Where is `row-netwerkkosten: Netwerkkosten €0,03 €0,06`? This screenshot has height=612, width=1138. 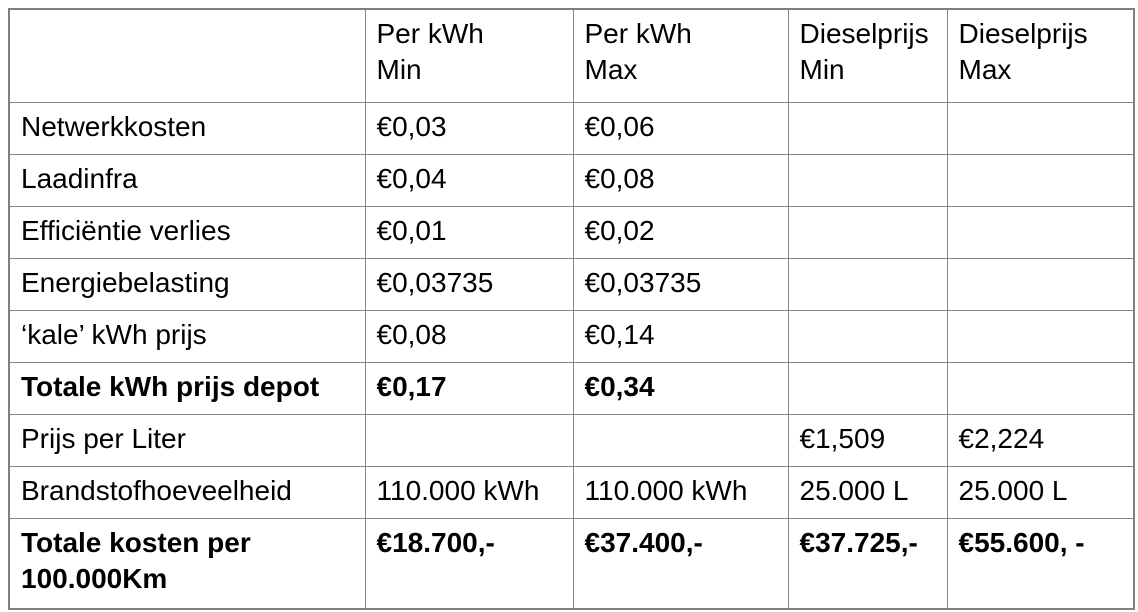 row-netwerkkosten: Netwerkkosten €0,03 €0,06 is located at coordinates (571, 128).